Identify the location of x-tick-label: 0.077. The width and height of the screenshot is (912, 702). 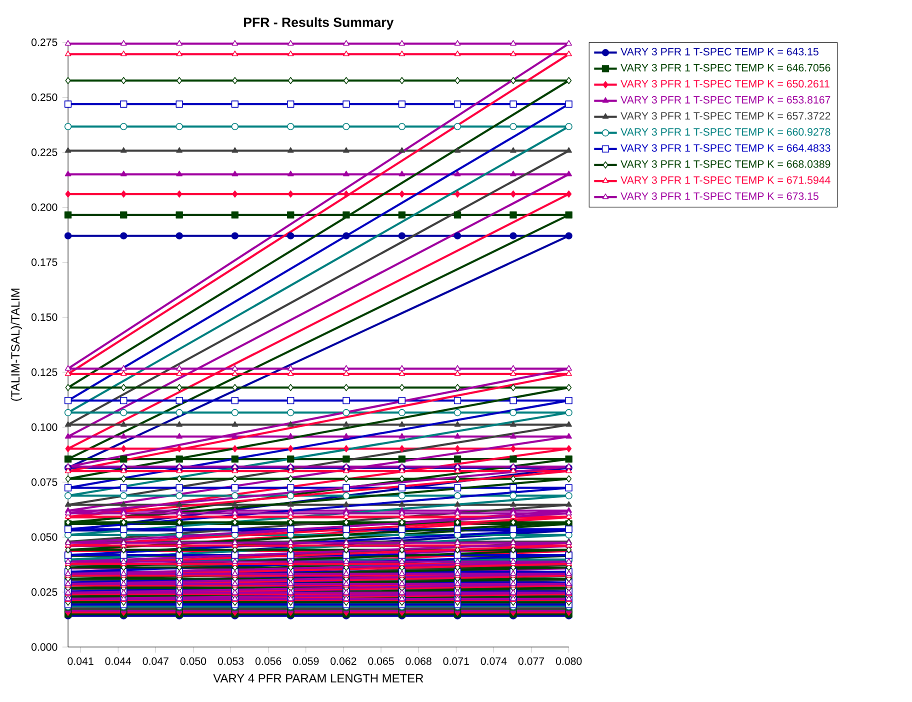
(531, 661).